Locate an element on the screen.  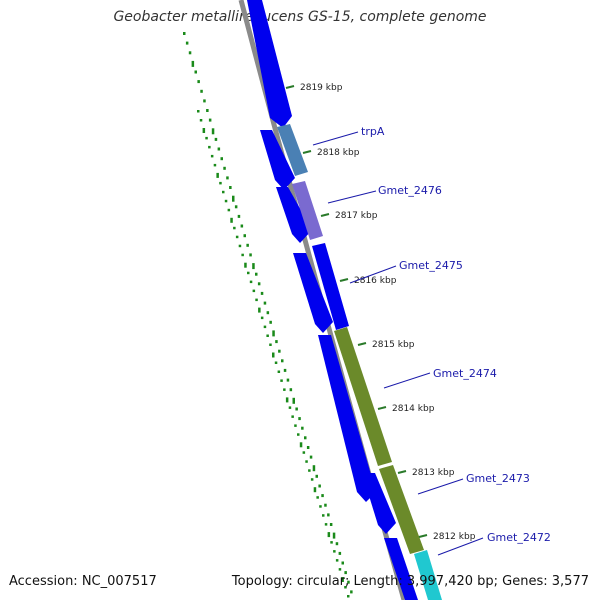
tick-label: 2816 kbp is located at coordinates (375, 281).